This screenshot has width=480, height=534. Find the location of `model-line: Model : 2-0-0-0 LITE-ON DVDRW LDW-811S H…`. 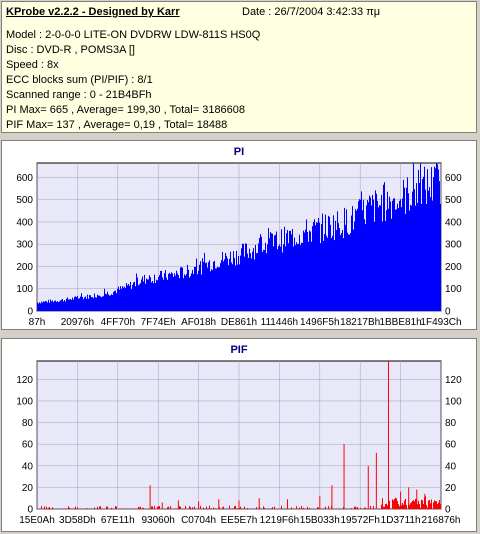

model-line: Model : 2-0-0-0 LITE-ON DVDRW LDW-811S H… is located at coordinates (133, 35).